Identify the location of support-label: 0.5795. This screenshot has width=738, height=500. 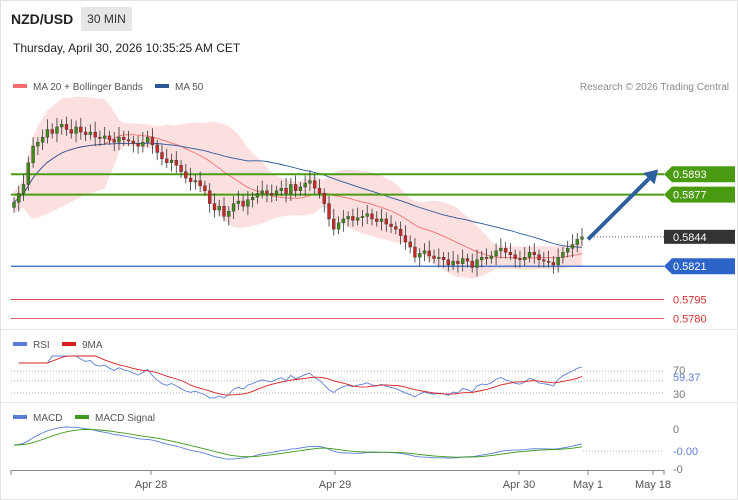
(690, 300).